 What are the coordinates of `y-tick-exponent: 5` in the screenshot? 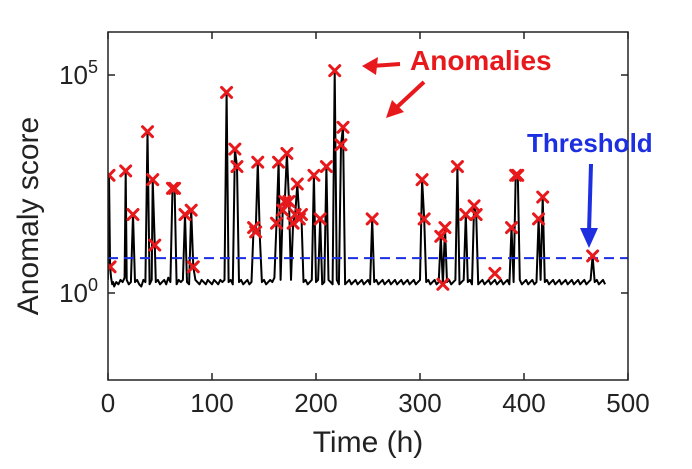 It's located at (93, 67).